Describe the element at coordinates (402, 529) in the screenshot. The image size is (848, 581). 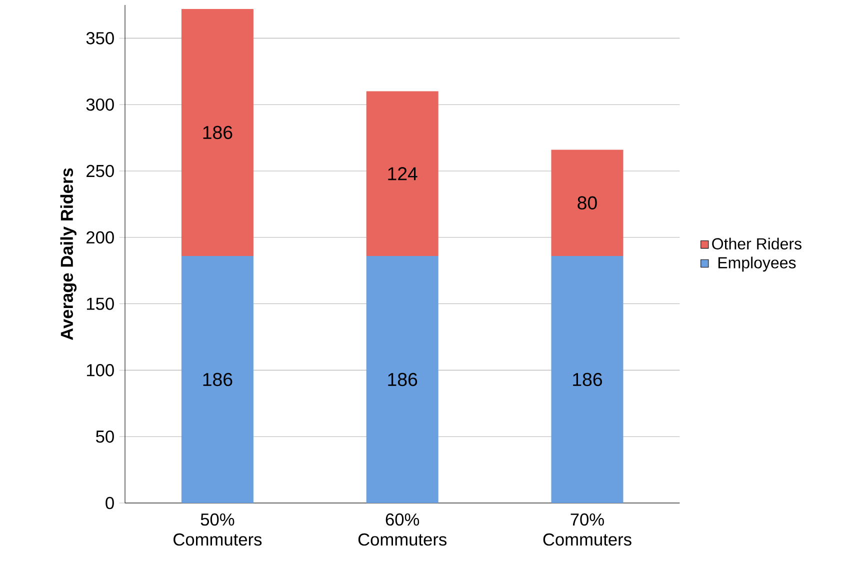
I see `x-tick-label: 60% Commuters` at that location.